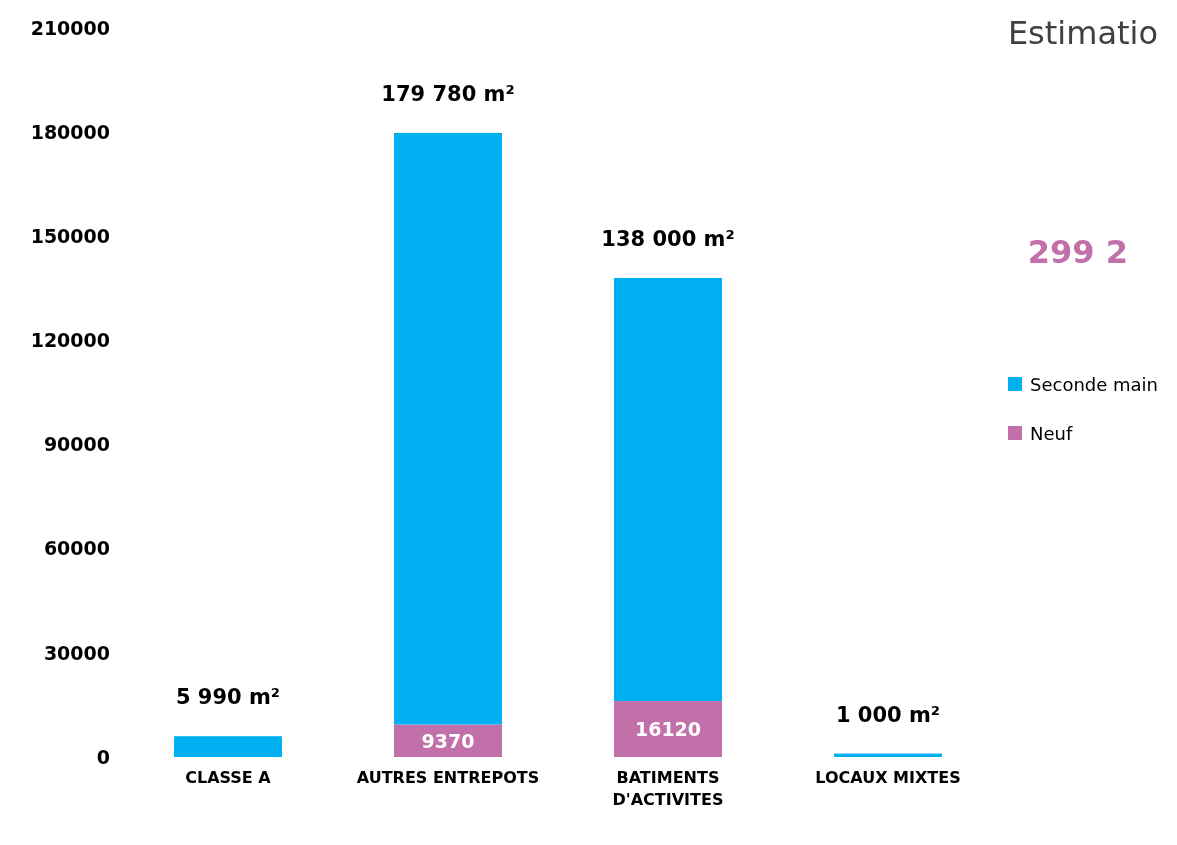 This screenshot has height=845, width=1177. I want to click on x-tick-label: AUTRES ENTREPOTS, so click(448, 777).